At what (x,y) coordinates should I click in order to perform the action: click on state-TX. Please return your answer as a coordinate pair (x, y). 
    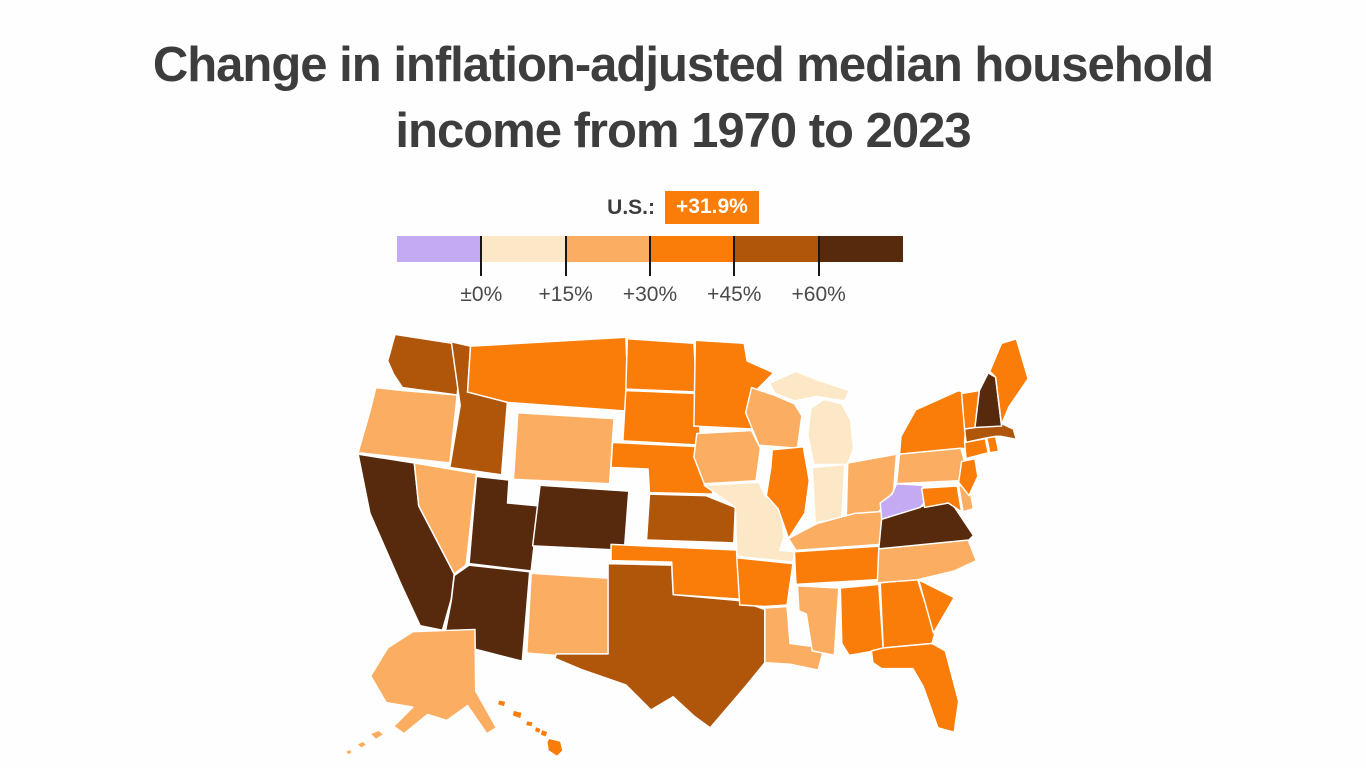
    Looking at the image, I should click on (660, 645).